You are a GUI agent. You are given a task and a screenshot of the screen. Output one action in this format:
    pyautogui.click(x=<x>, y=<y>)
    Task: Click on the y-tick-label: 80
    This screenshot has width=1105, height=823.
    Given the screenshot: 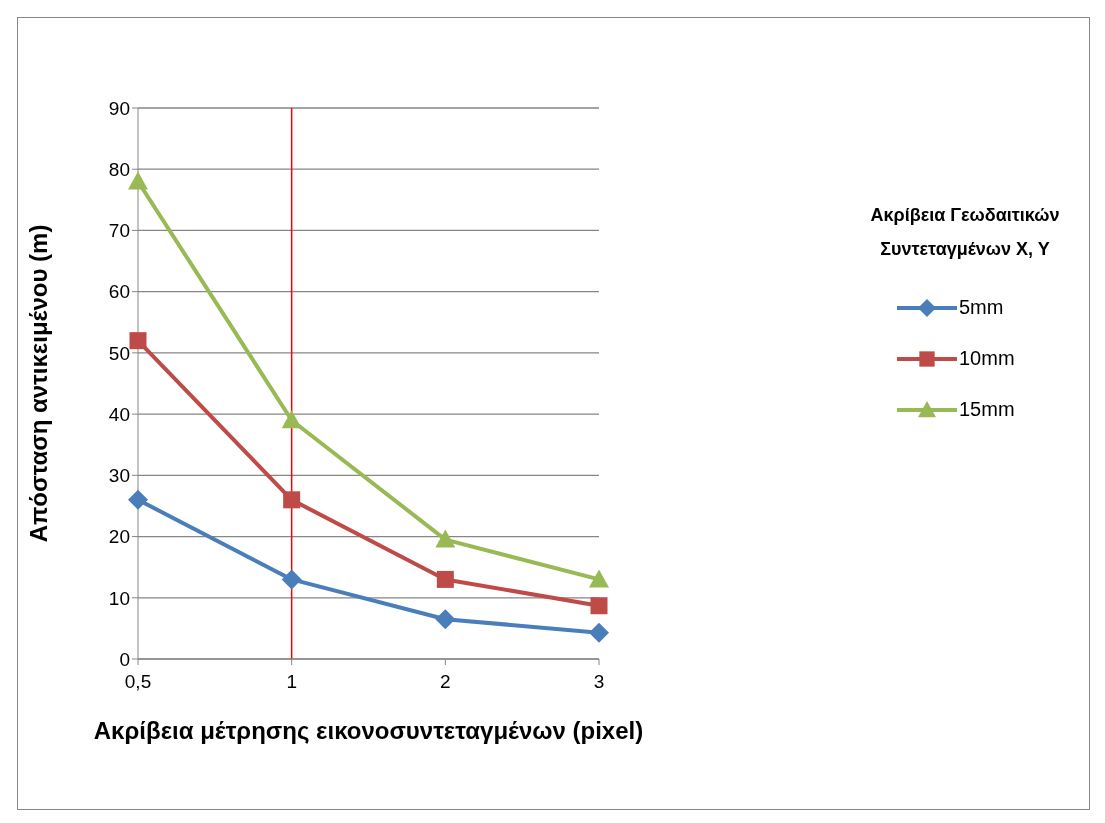 What is the action you would take?
    pyautogui.click(x=119, y=169)
    